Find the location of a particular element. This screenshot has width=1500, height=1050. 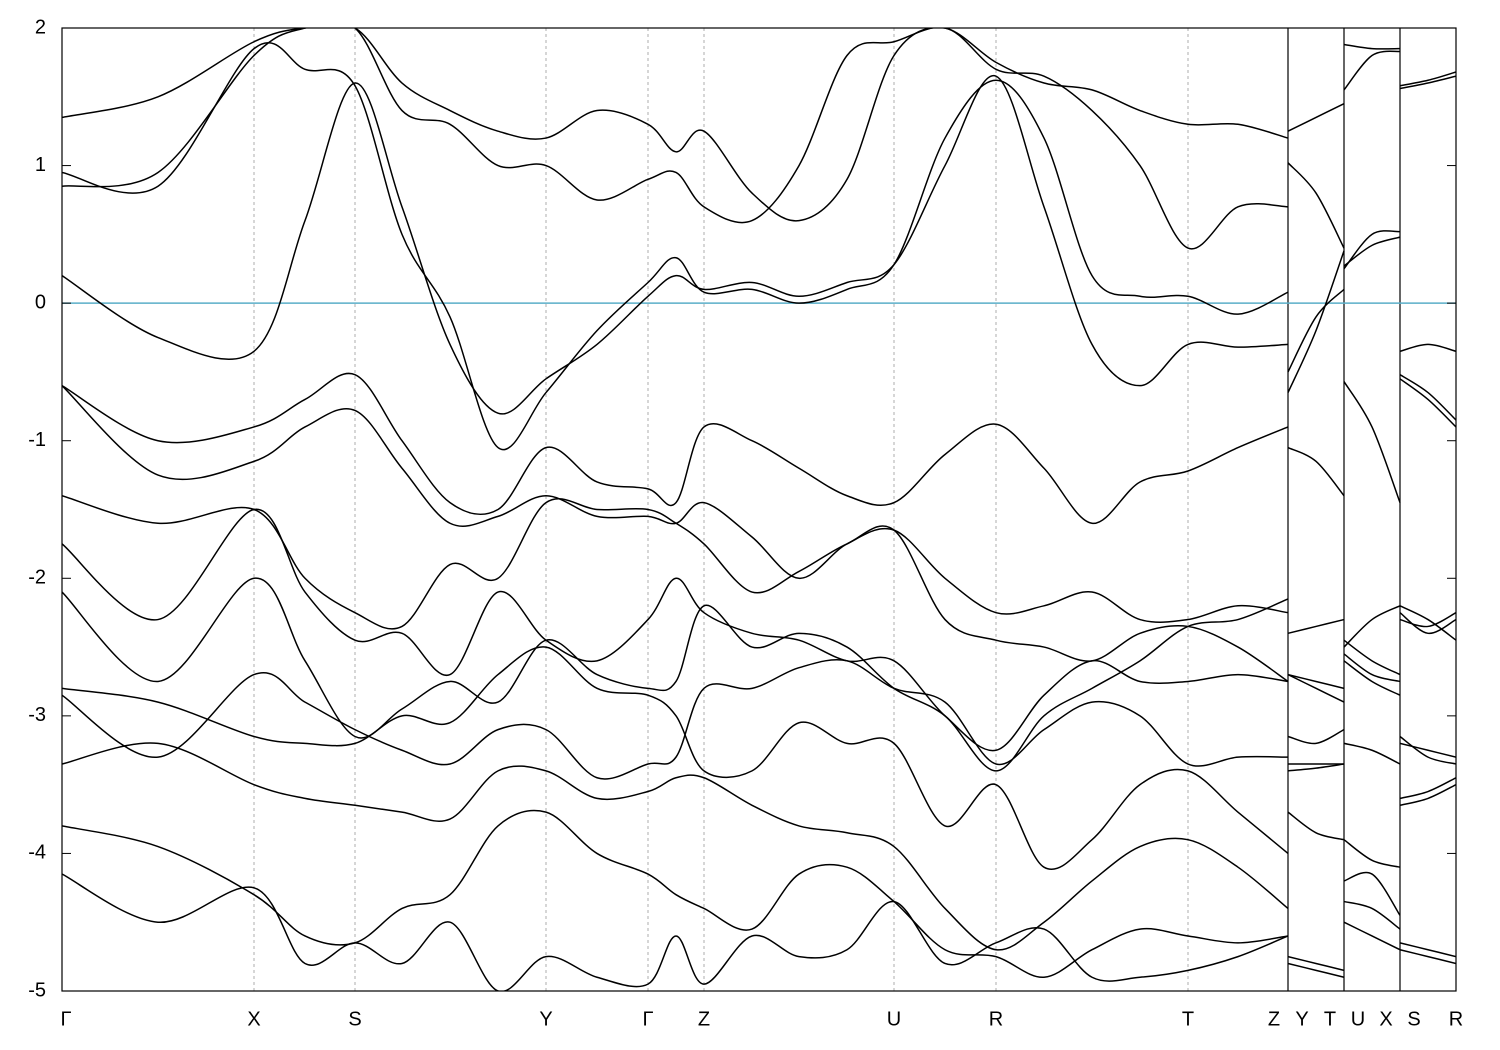

y-tick-label: -2 is located at coordinates (37, 578).